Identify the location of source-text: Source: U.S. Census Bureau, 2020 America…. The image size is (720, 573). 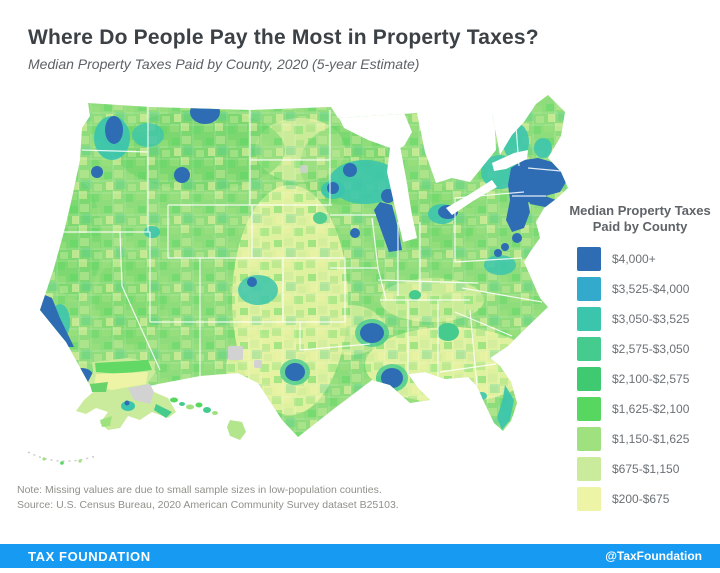
(208, 505).